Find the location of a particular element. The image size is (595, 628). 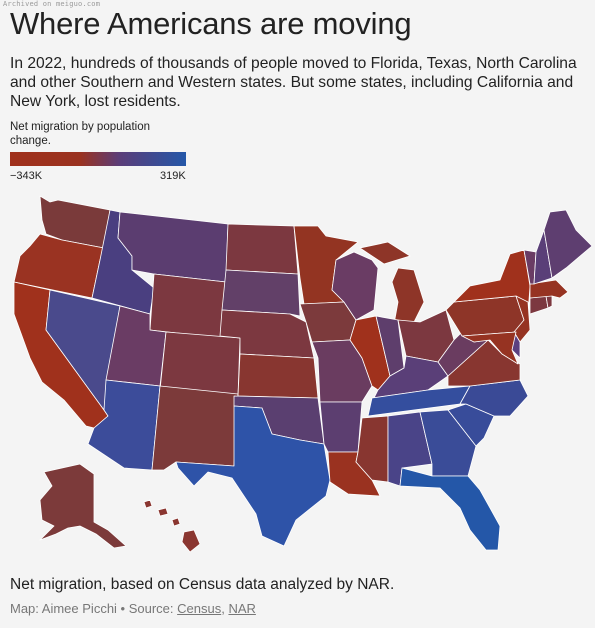

state-fl is located at coordinates (450, 509).